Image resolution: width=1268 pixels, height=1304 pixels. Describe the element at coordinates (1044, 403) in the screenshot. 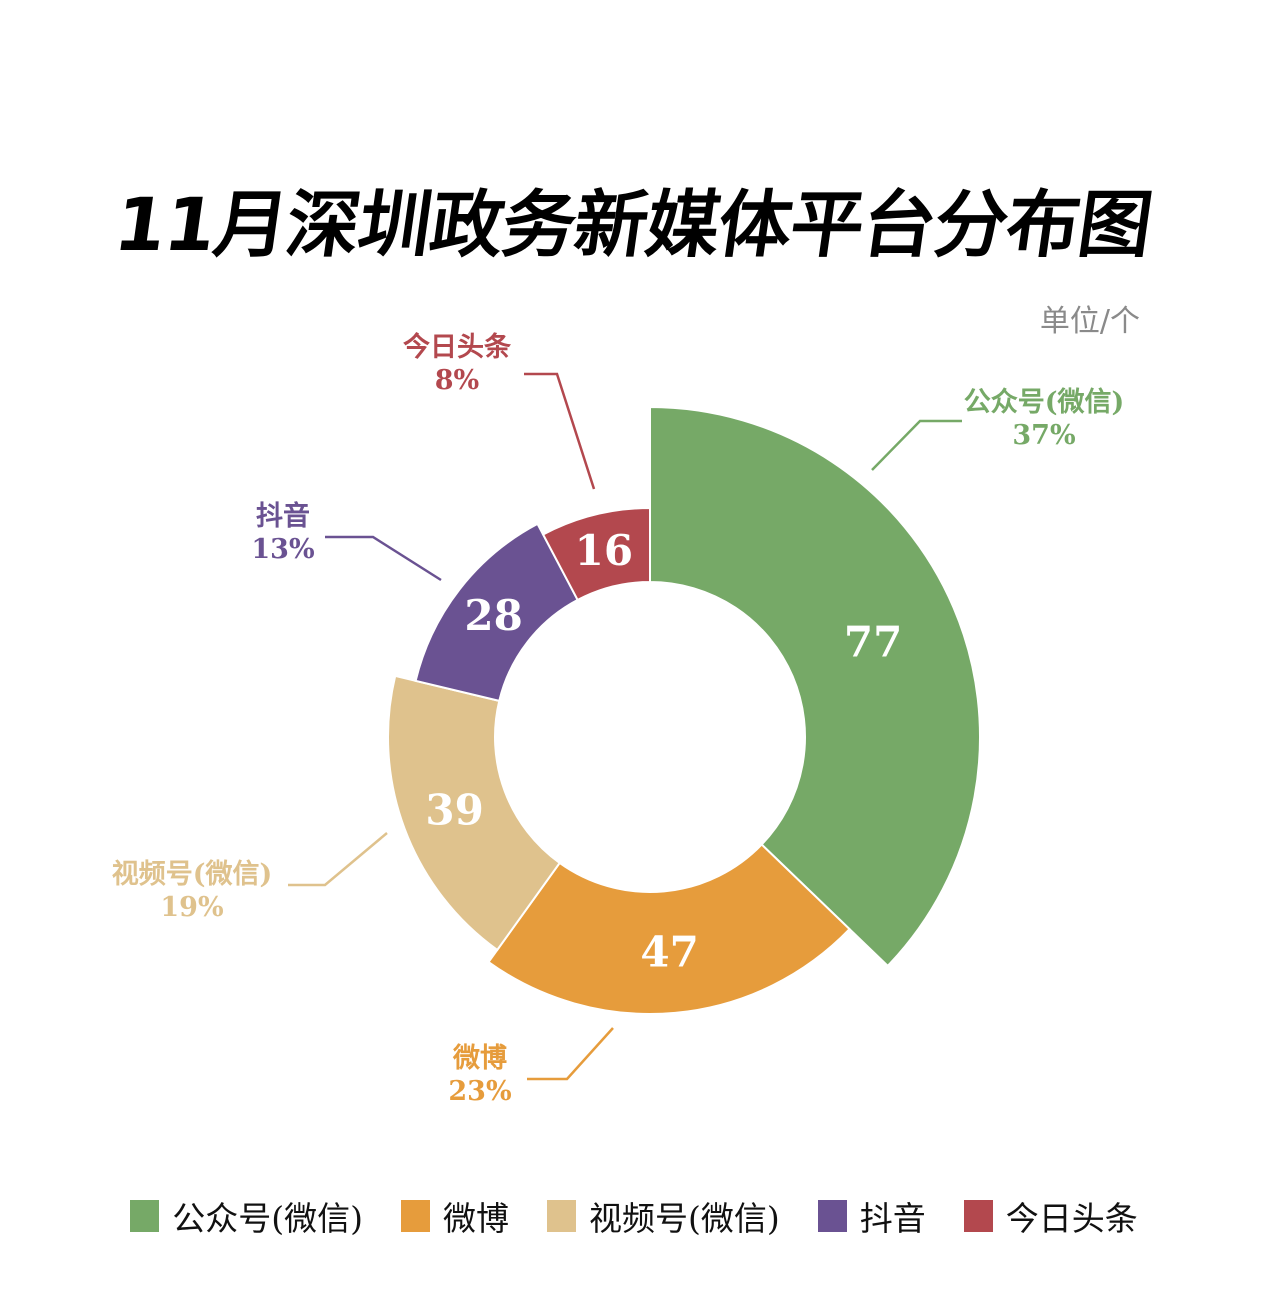

I see `callout-name: 公众号(微信)` at that location.